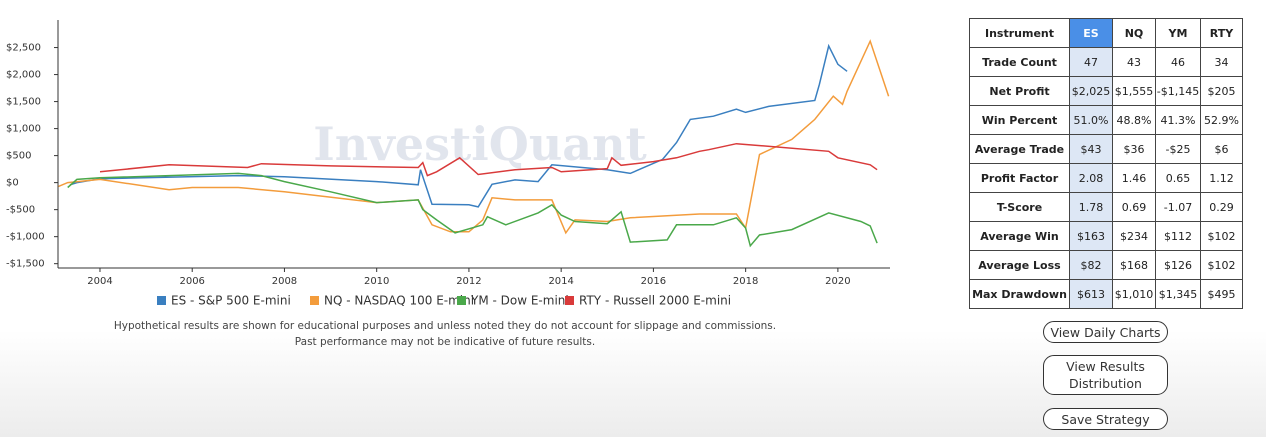  What do you see at coordinates (12, 183) in the screenshot?
I see `y-tick-label: $0` at bounding box center [12, 183].